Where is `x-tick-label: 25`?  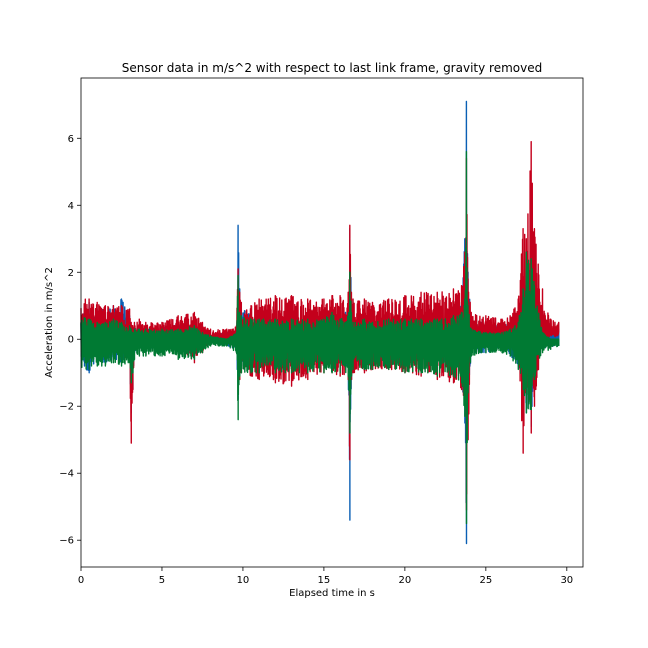 x-tick-label: 25 is located at coordinates (485, 580).